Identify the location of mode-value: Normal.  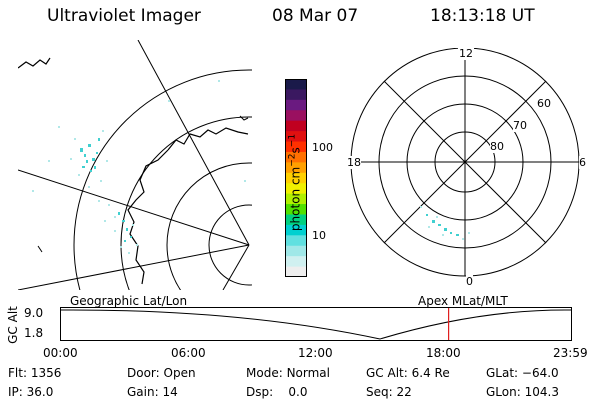
(308, 373).